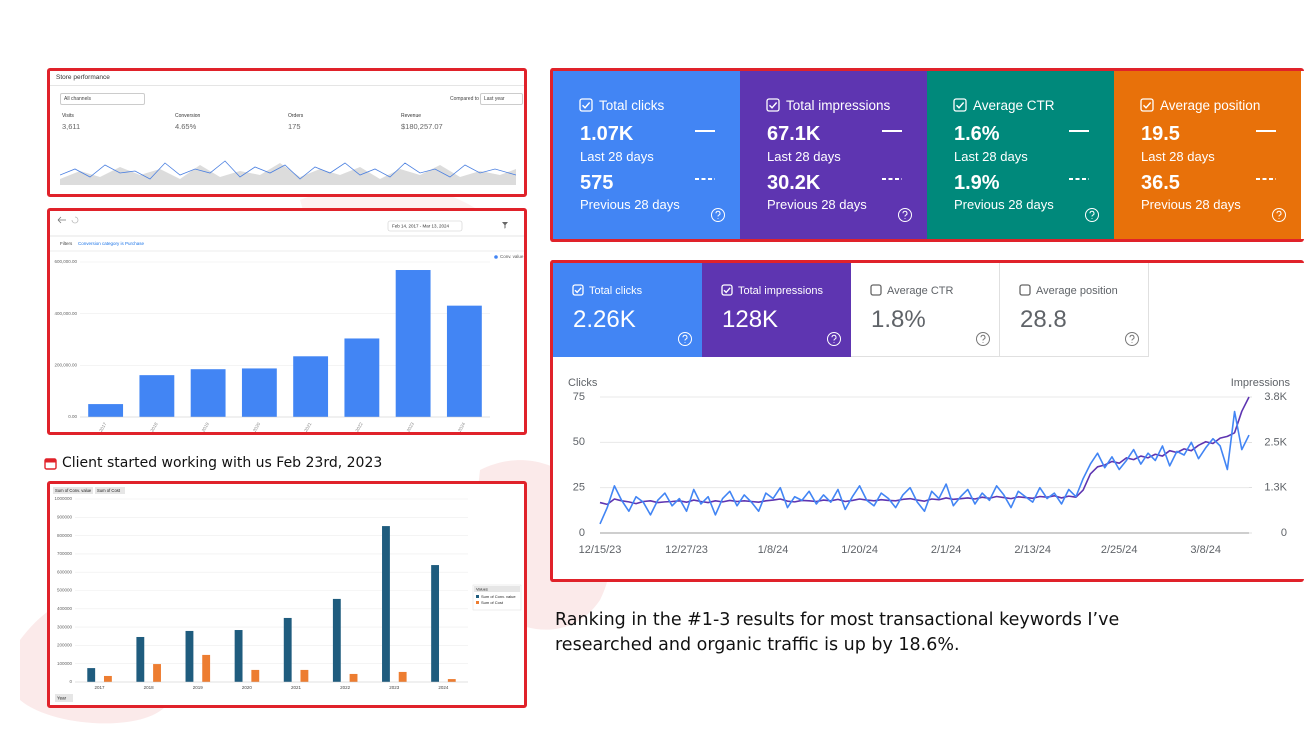 The width and height of the screenshot is (1304, 734). I want to click on card-value: 1.8%, so click(898, 319).